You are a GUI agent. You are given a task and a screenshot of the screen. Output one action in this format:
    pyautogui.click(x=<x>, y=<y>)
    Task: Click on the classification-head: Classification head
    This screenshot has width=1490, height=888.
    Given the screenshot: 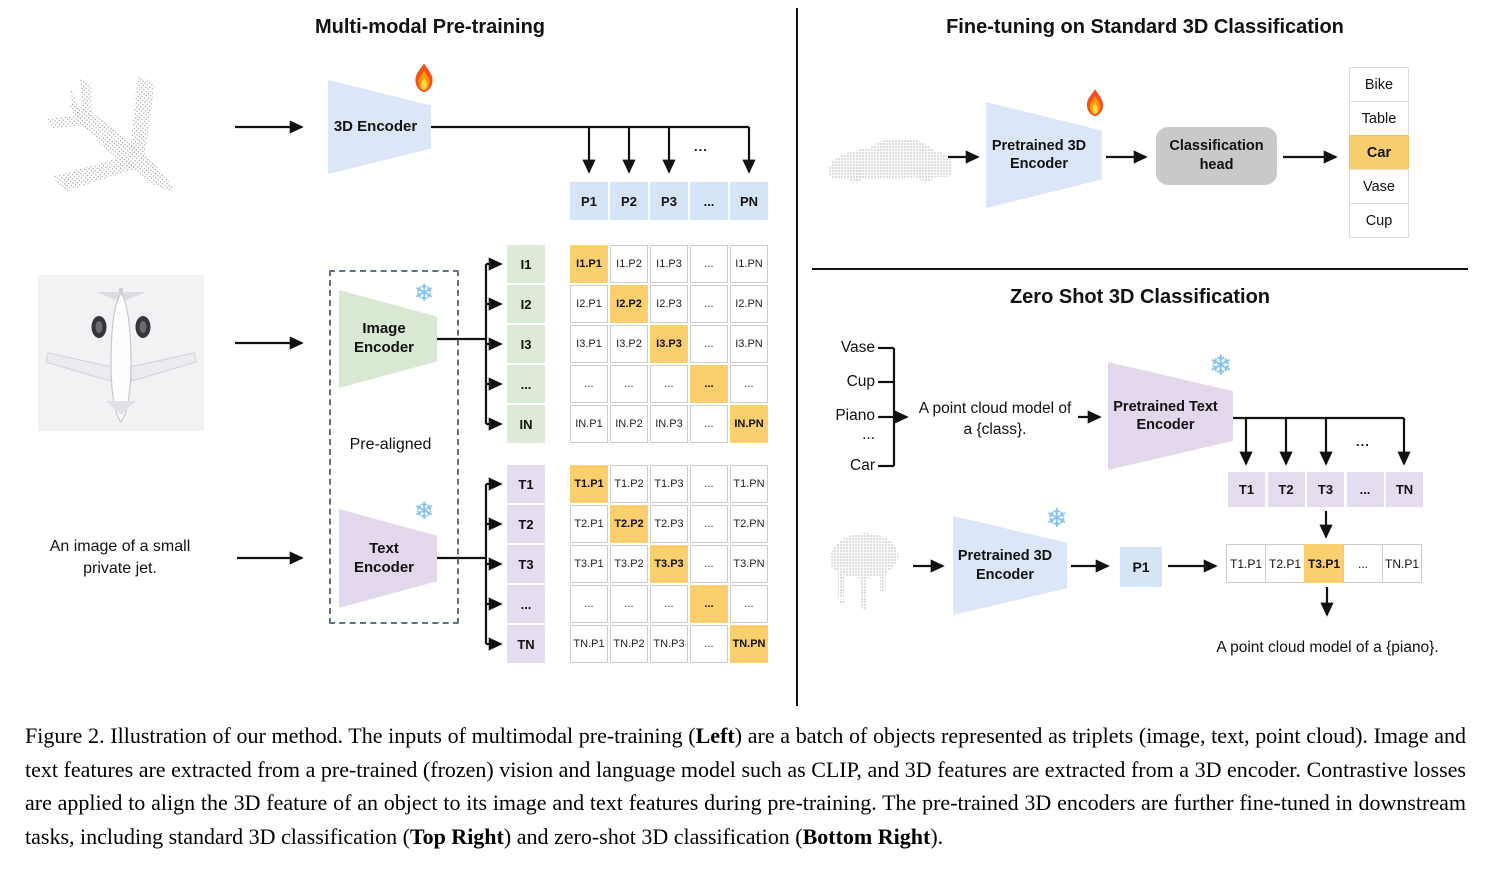 What is the action you would take?
    pyautogui.click(x=1216, y=156)
    